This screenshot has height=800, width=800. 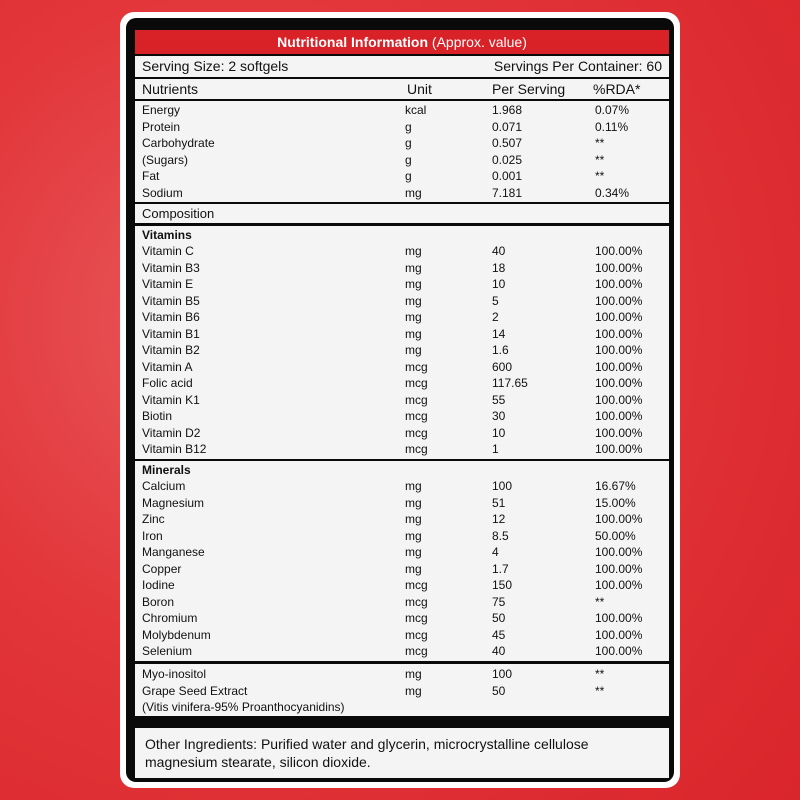 What do you see at coordinates (499, 432) in the screenshot?
I see `nutrient-amount: 10` at bounding box center [499, 432].